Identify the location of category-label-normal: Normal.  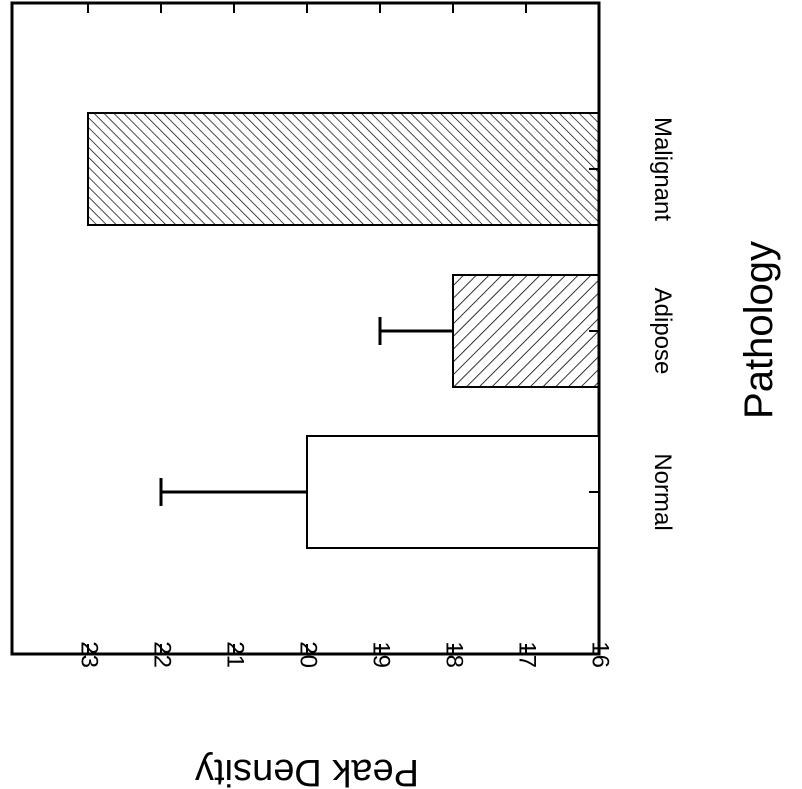
(662, 491).